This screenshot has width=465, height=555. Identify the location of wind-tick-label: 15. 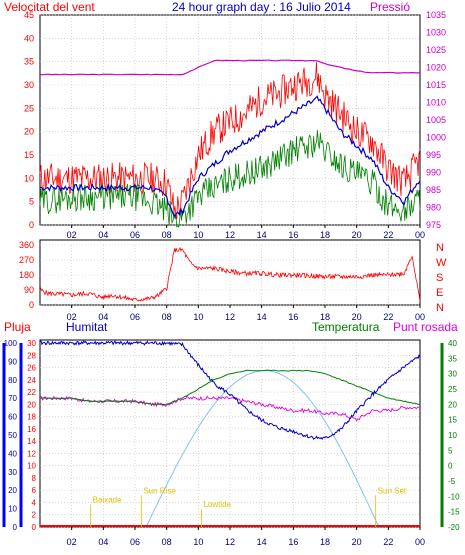
(29, 155).